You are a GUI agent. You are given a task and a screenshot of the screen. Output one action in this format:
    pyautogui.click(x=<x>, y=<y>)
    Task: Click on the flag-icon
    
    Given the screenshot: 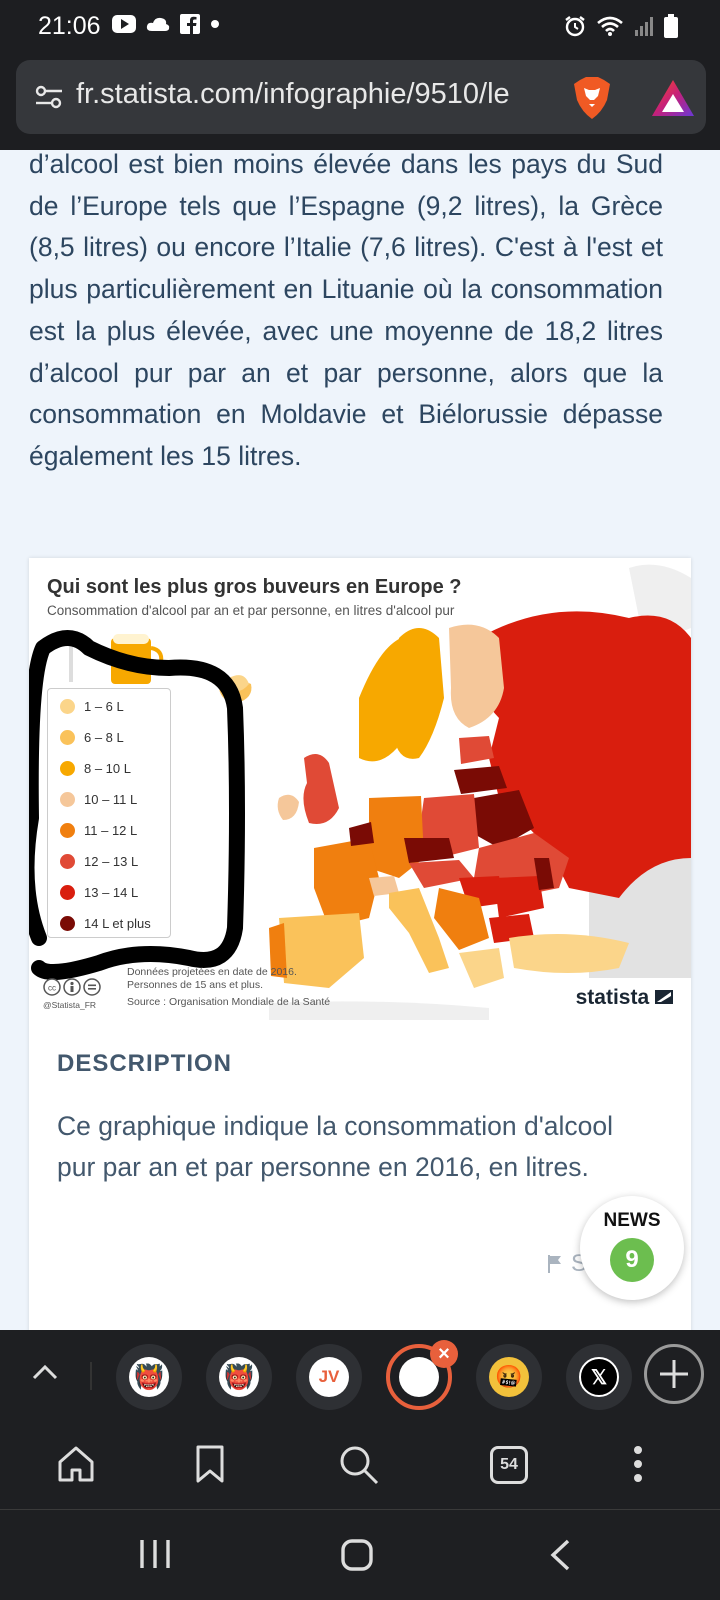 What is the action you would take?
    pyautogui.click(x=554, y=1264)
    